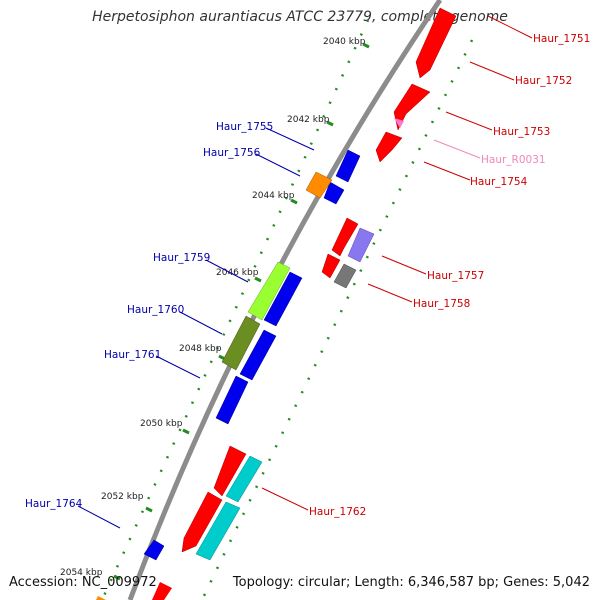  What do you see at coordinates (399, 123) in the screenshot?
I see `gene-arrow-haur-r0031` at bounding box center [399, 123].